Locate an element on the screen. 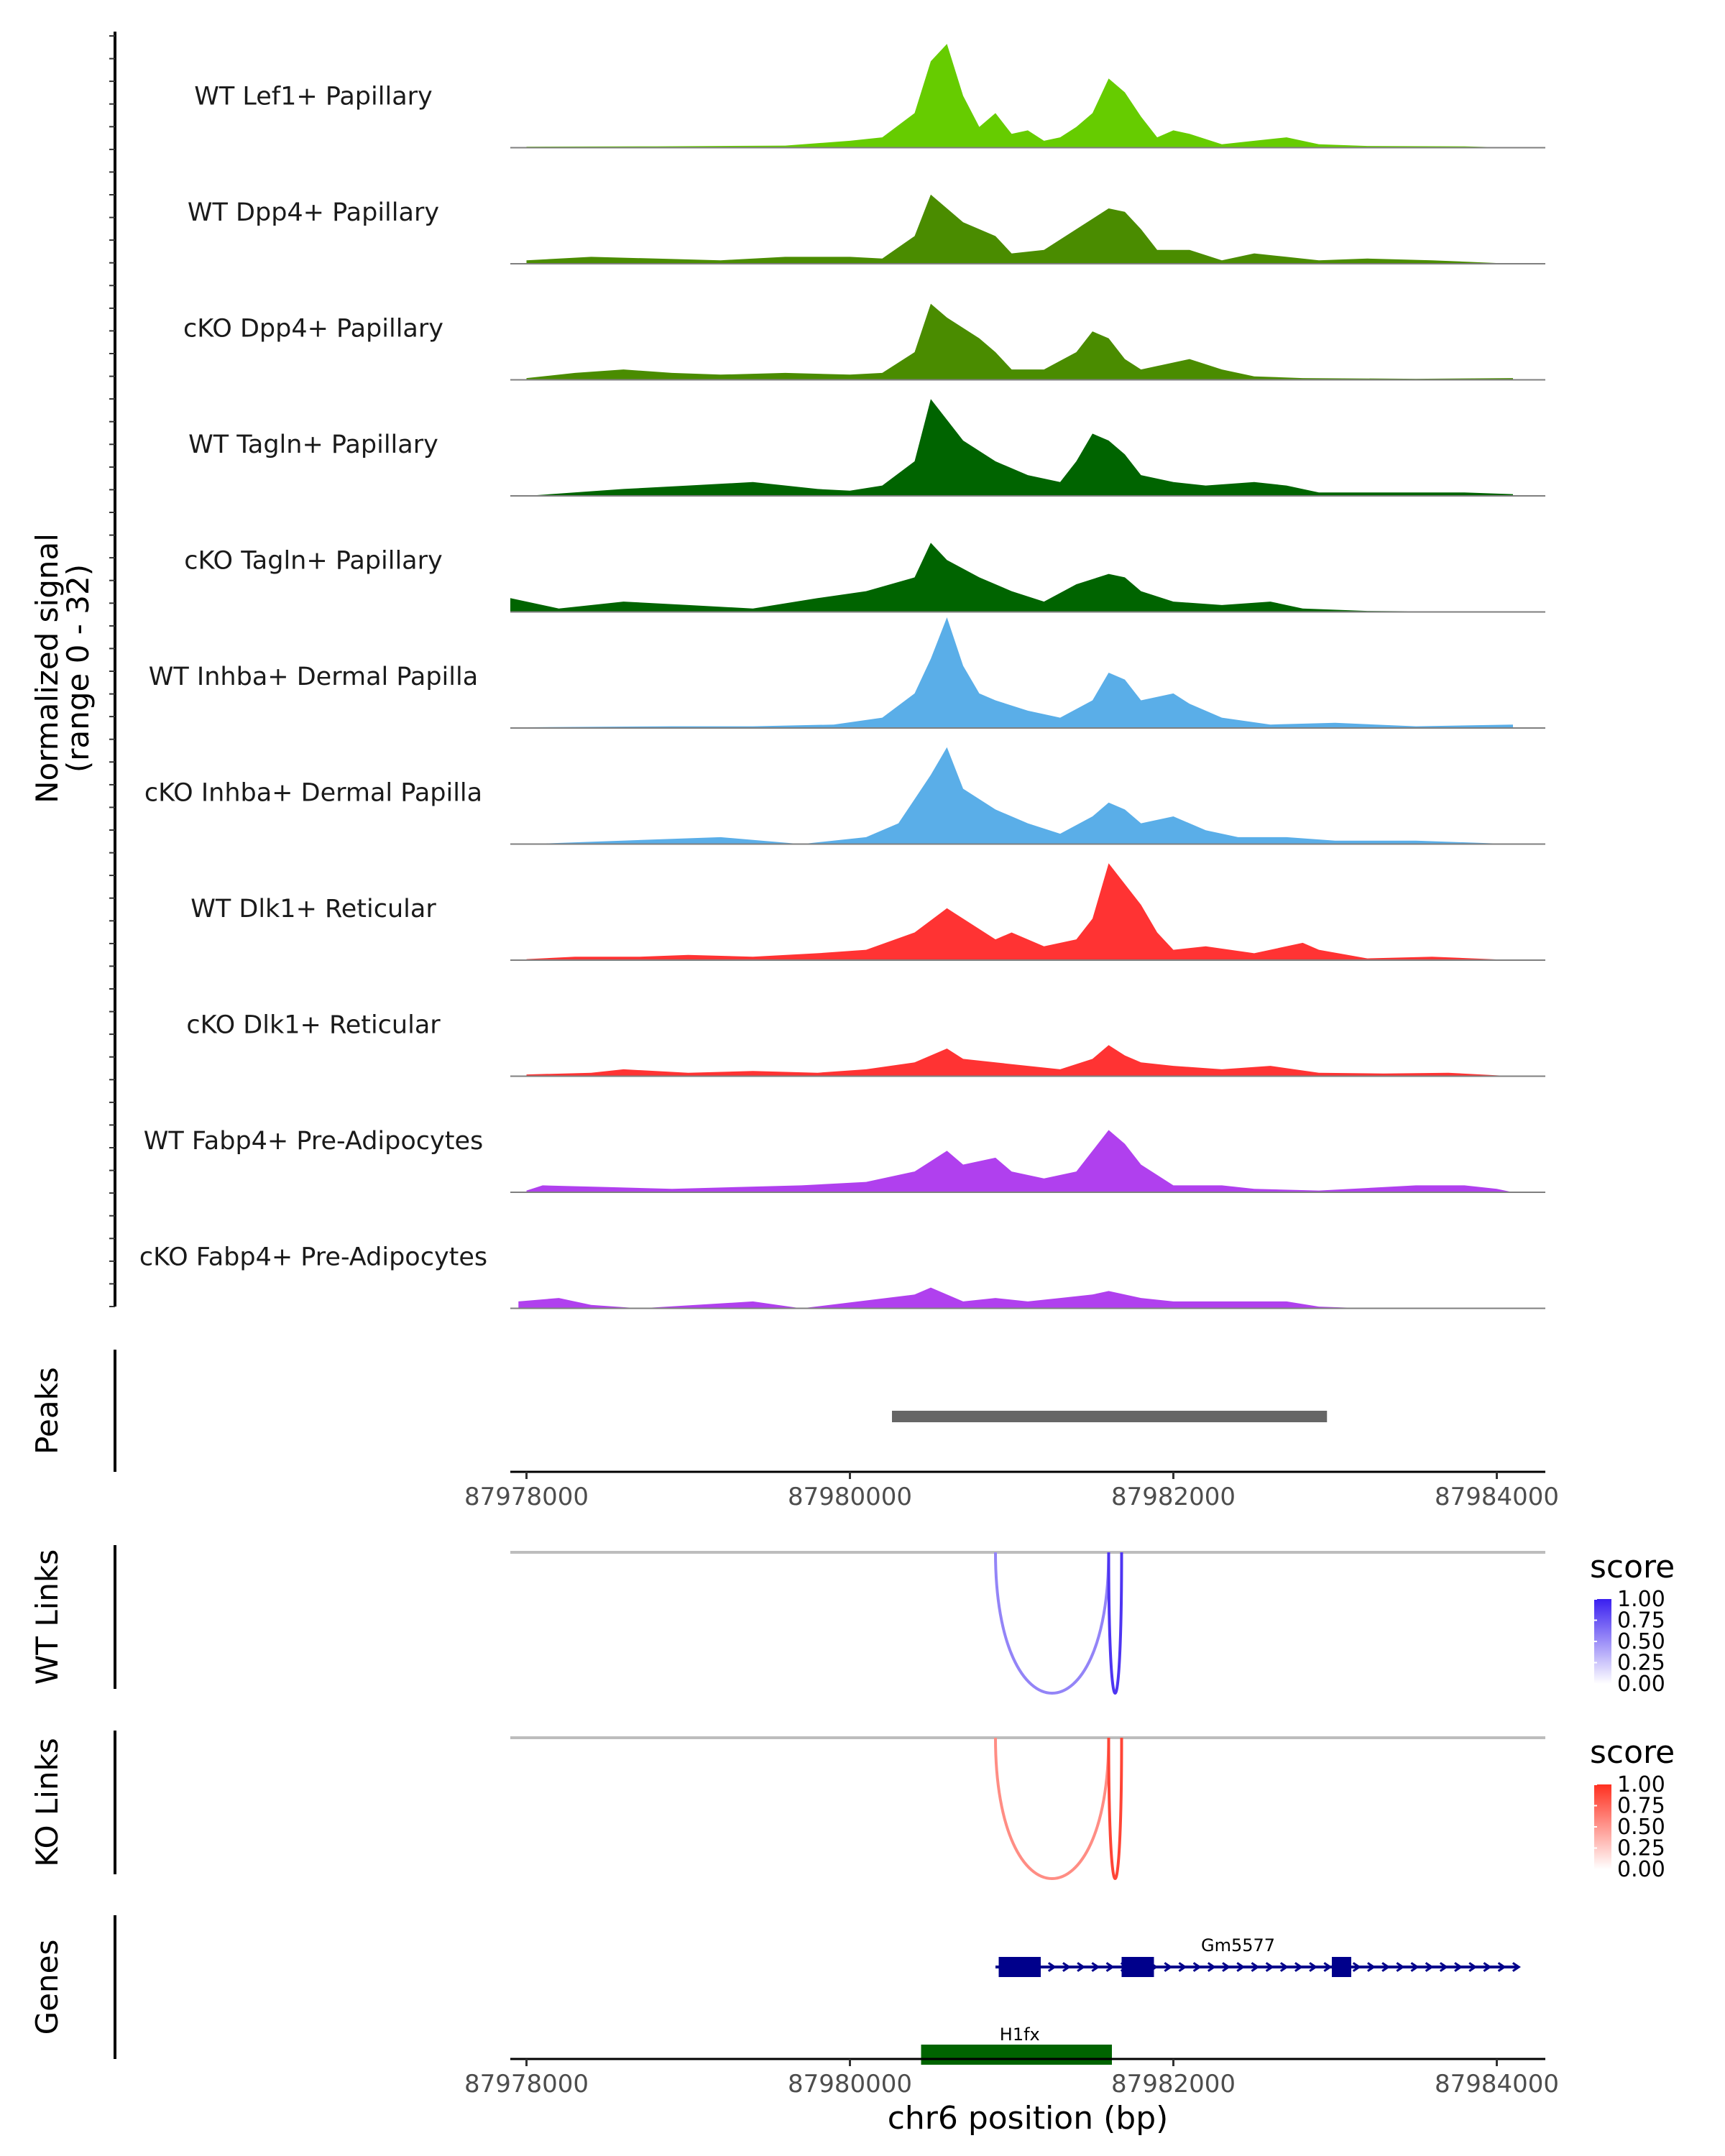  peak-region is located at coordinates (1110, 1416).